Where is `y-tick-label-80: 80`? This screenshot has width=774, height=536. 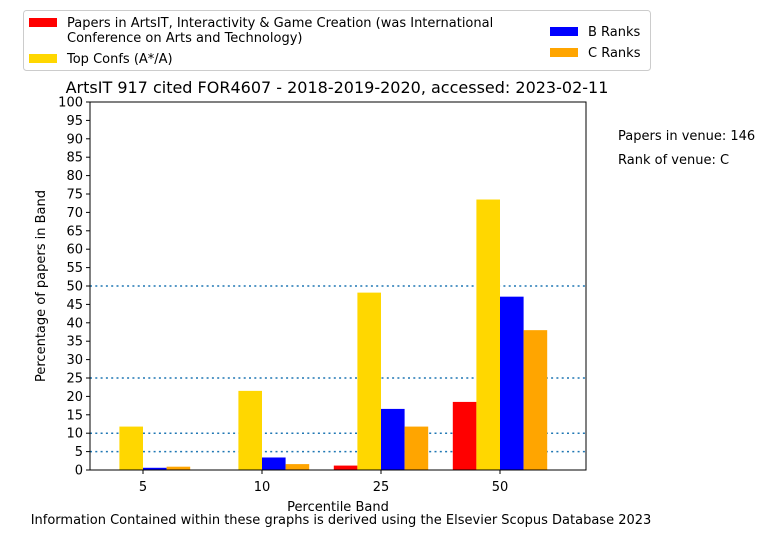
y-tick-label-80: 80 is located at coordinates (74, 176).